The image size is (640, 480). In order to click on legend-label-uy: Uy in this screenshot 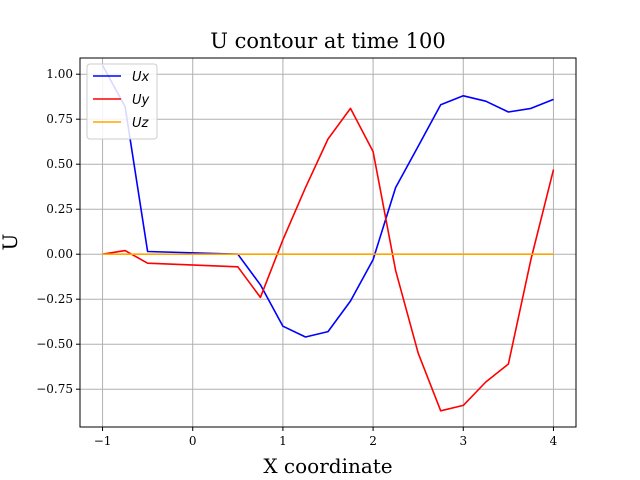, I will do `click(141, 100)`.